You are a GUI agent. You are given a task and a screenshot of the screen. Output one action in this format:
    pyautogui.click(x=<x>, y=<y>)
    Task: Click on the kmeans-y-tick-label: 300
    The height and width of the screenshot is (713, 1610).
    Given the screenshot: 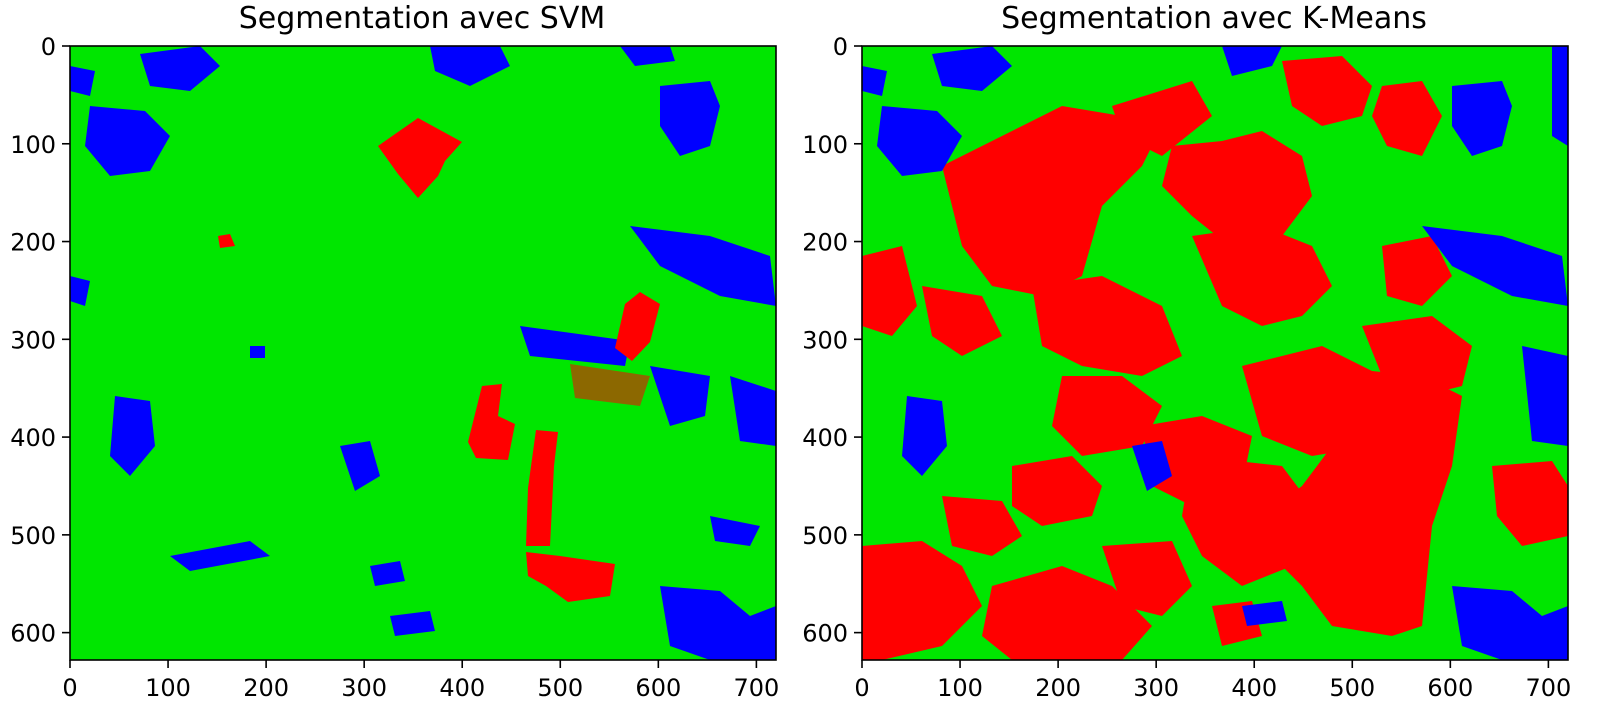 What is the action you would take?
    pyautogui.click(x=825, y=340)
    